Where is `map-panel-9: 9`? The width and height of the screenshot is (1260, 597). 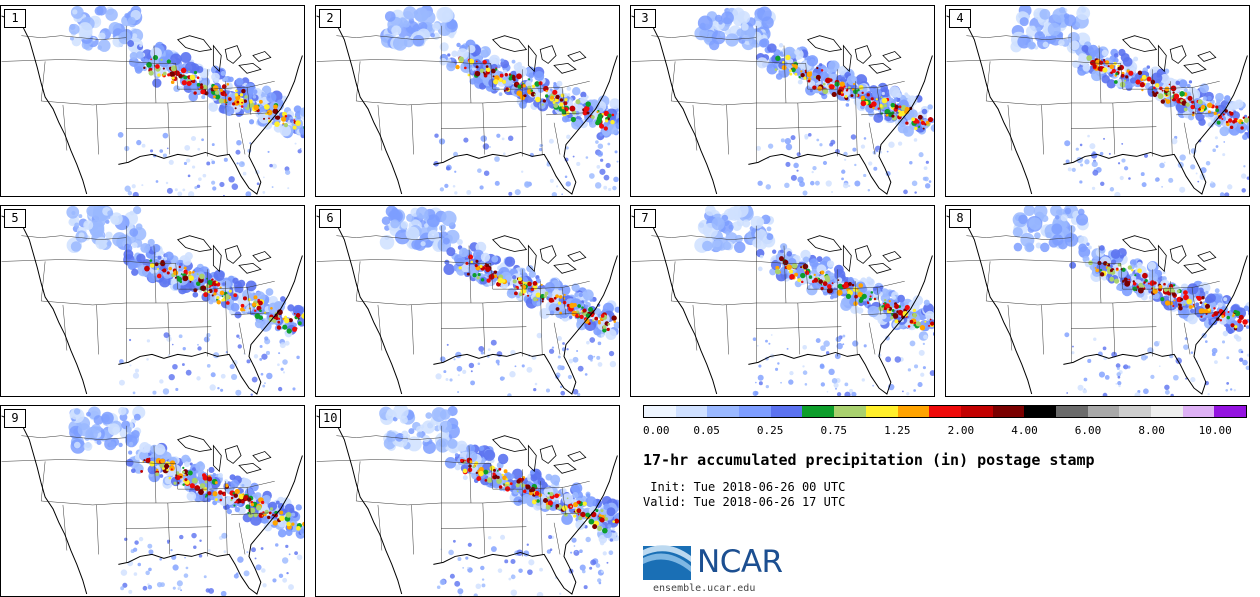
map-panel-9: 9 is located at coordinates (152, 501).